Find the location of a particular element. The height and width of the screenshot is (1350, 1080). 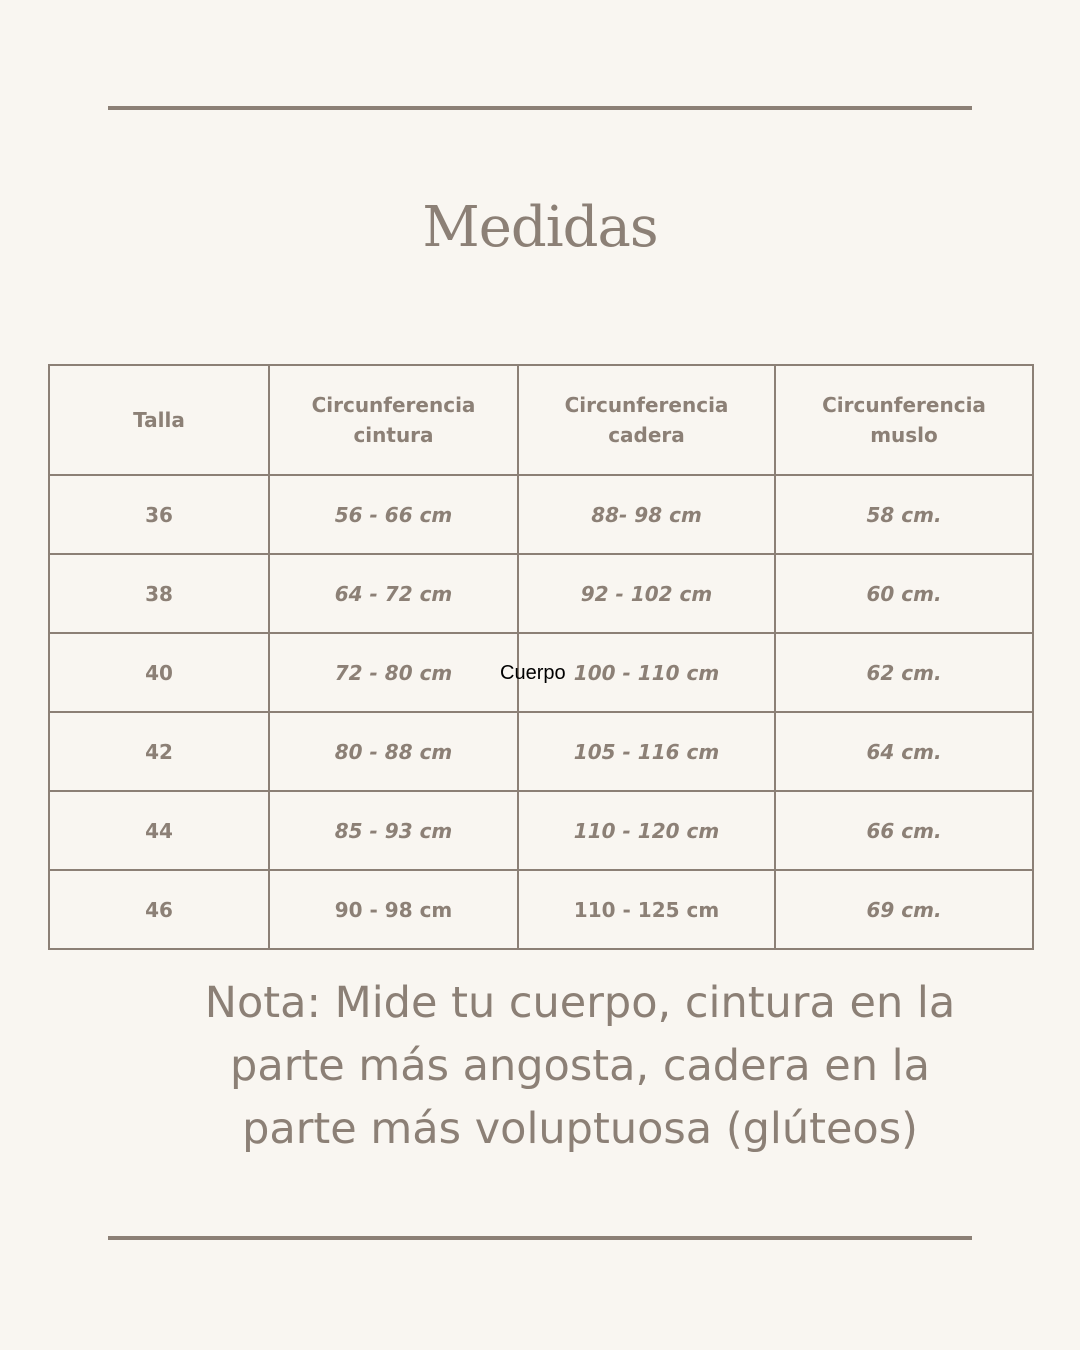

cell-cadera: 92 - 102 cm is located at coordinates (646, 593).